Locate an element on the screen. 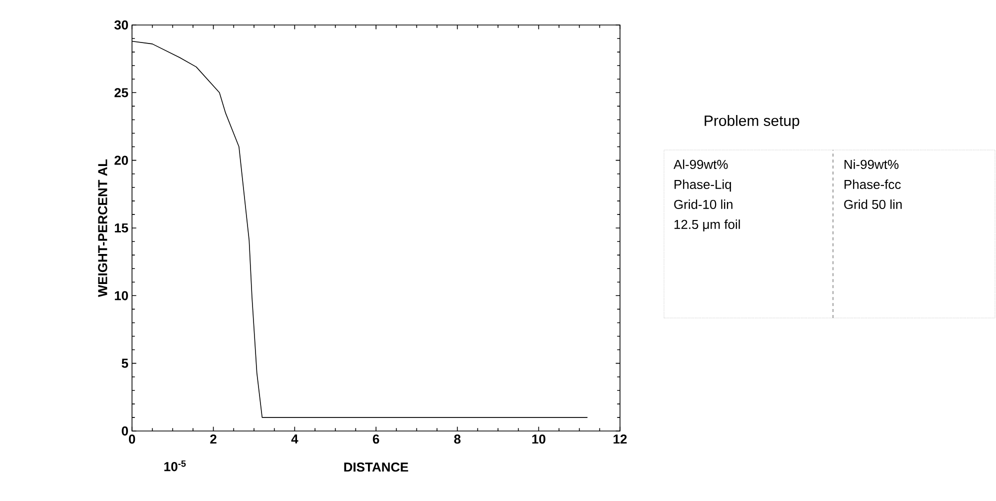 The height and width of the screenshot is (501, 996). text: Phase-fcc is located at coordinates (872, 185).